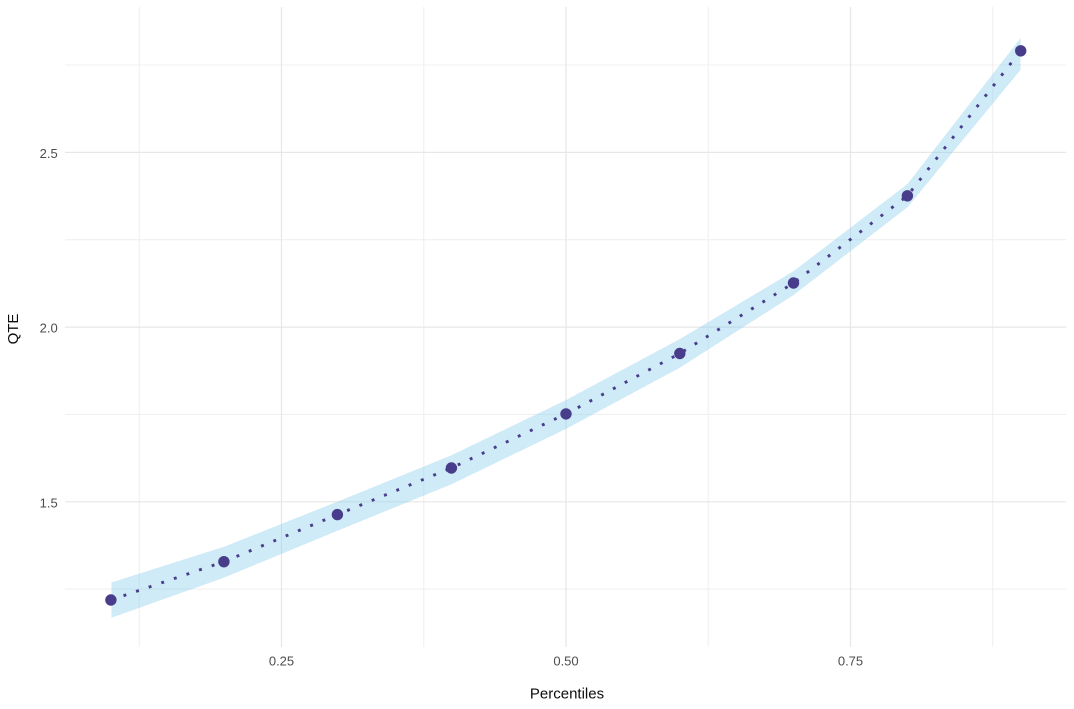 This screenshot has height=709, width=1074. What do you see at coordinates (565, 660) in the screenshot?
I see `svg-text: 0.50` at bounding box center [565, 660].